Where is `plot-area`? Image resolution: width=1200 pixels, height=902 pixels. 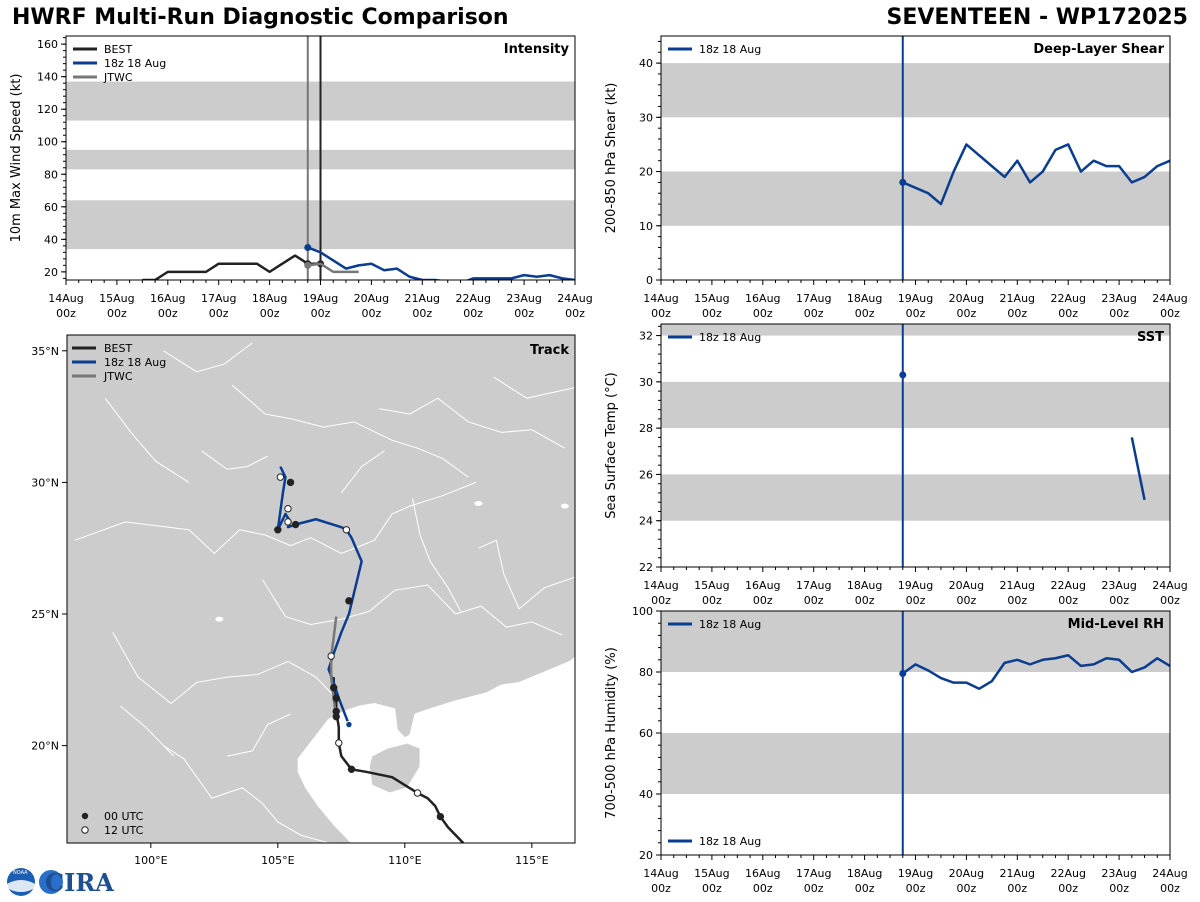
plot-area is located at coordinates (915, 733).